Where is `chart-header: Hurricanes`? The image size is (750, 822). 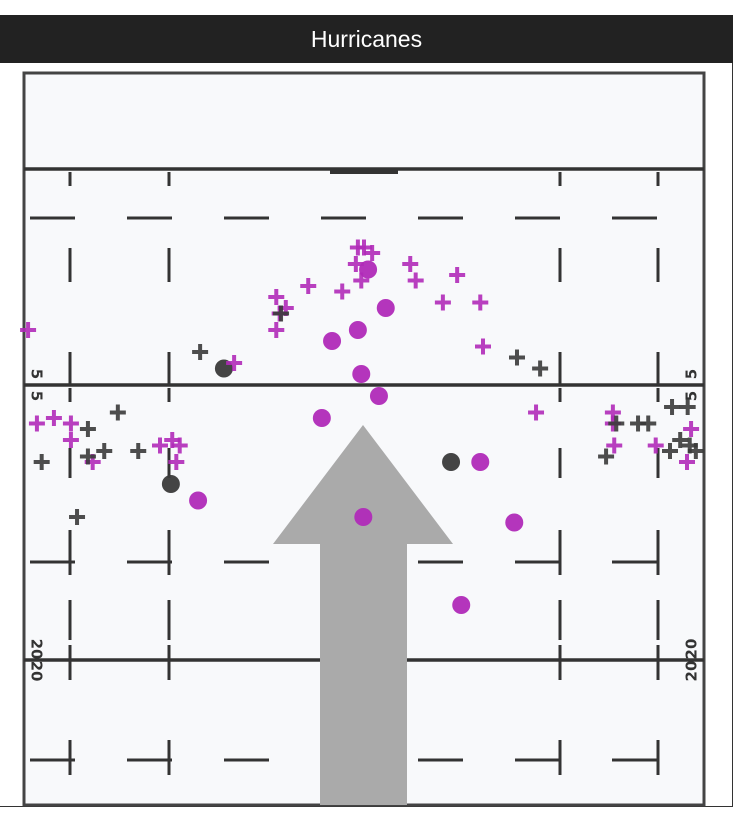
chart-header: Hurricanes is located at coordinates (366, 39).